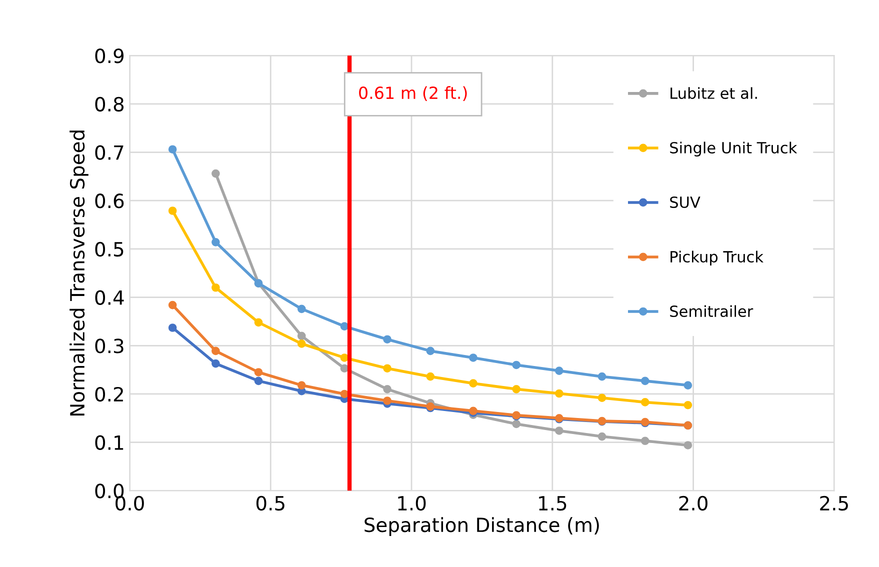 This screenshot has height=567, width=879. I want to click on legend-label: Pickup Truck, so click(717, 258).